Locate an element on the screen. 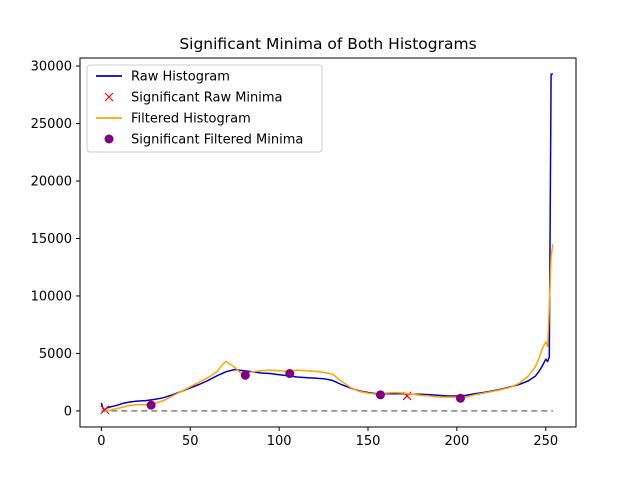 The width and height of the screenshot is (640, 485). y-tick-label: 15000 is located at coordinates (51, 239).